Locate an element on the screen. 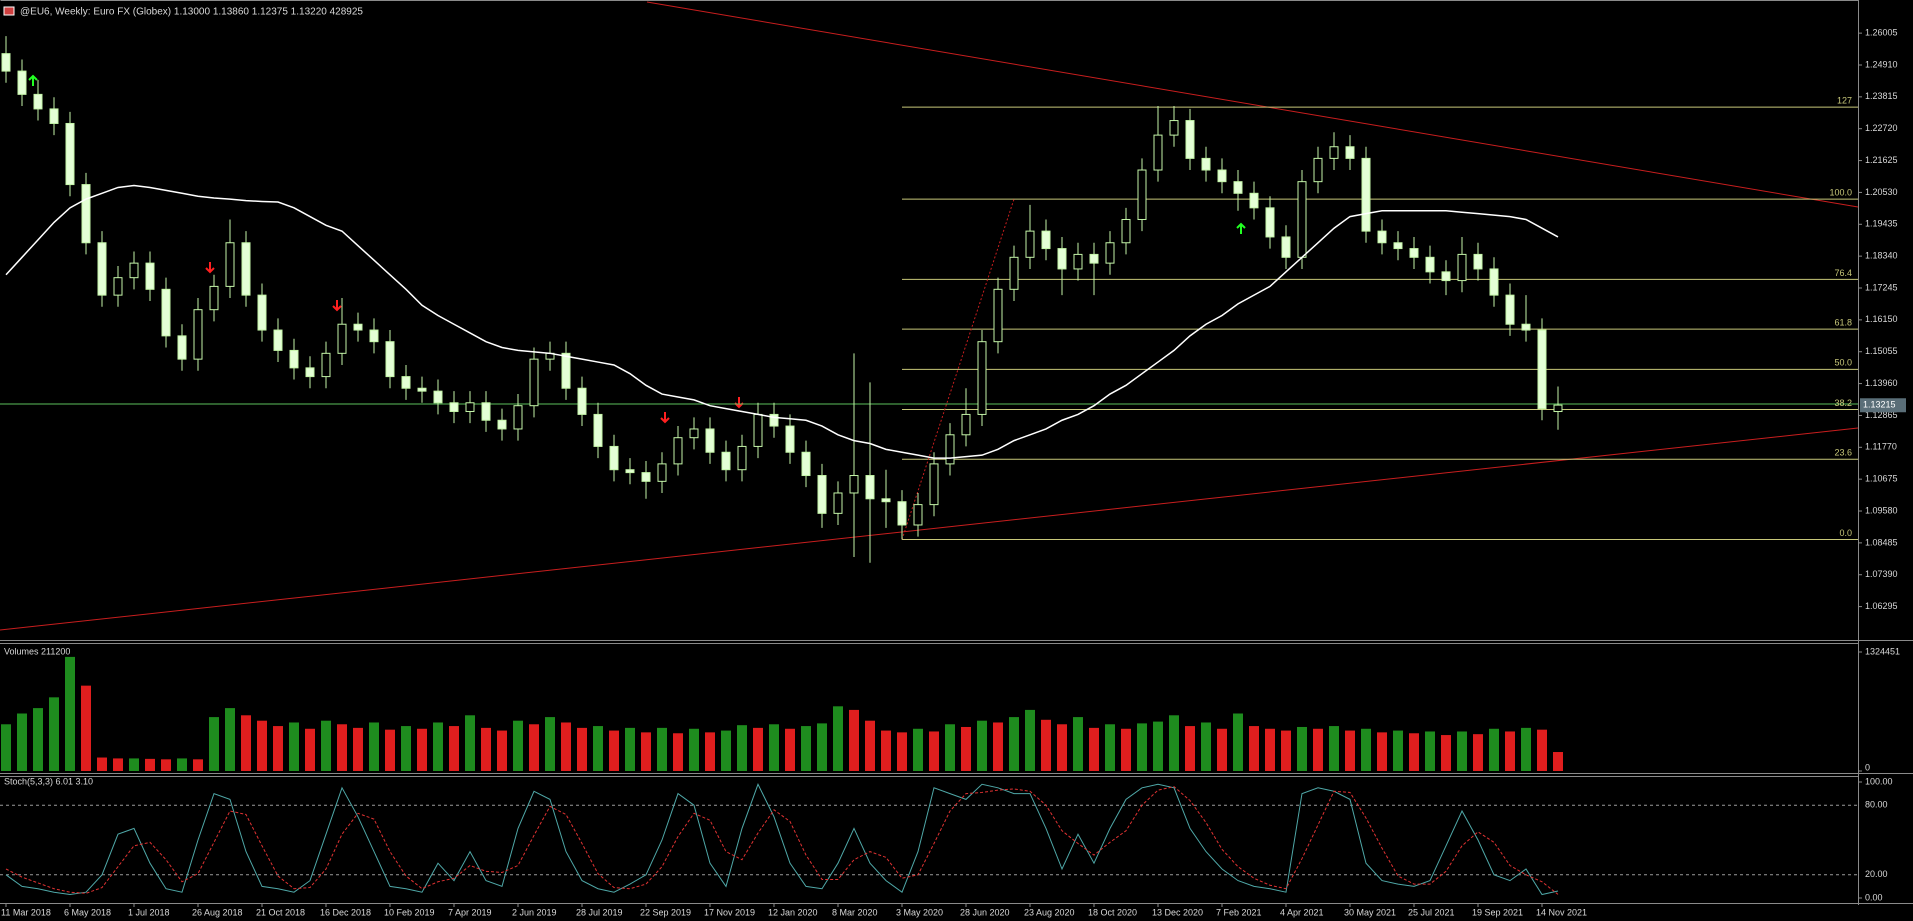  last-price-label: 1.13215 is located at coordinates (1879, 405).